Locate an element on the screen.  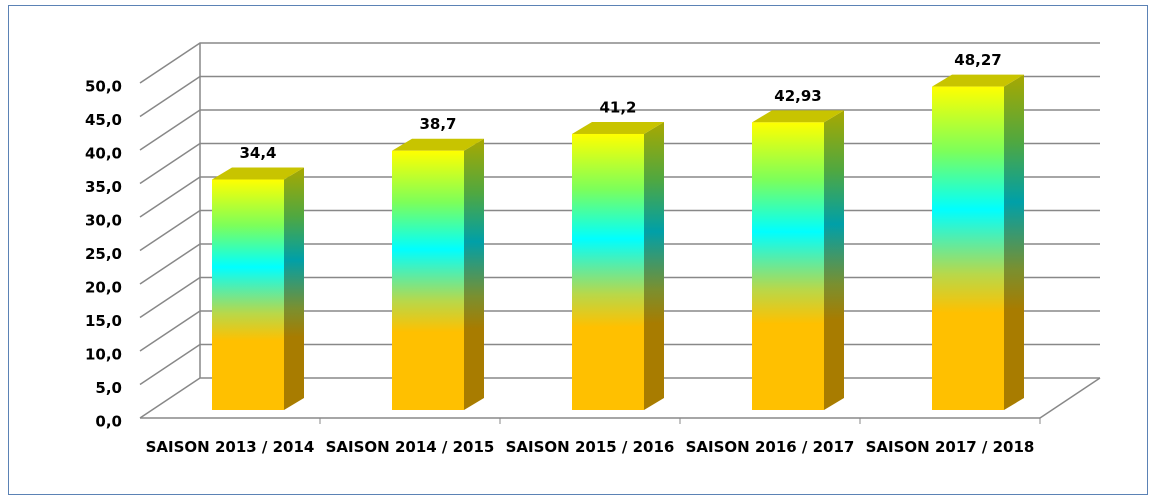
y-tick-label: 15,0 is located at coordinates (103, 321).